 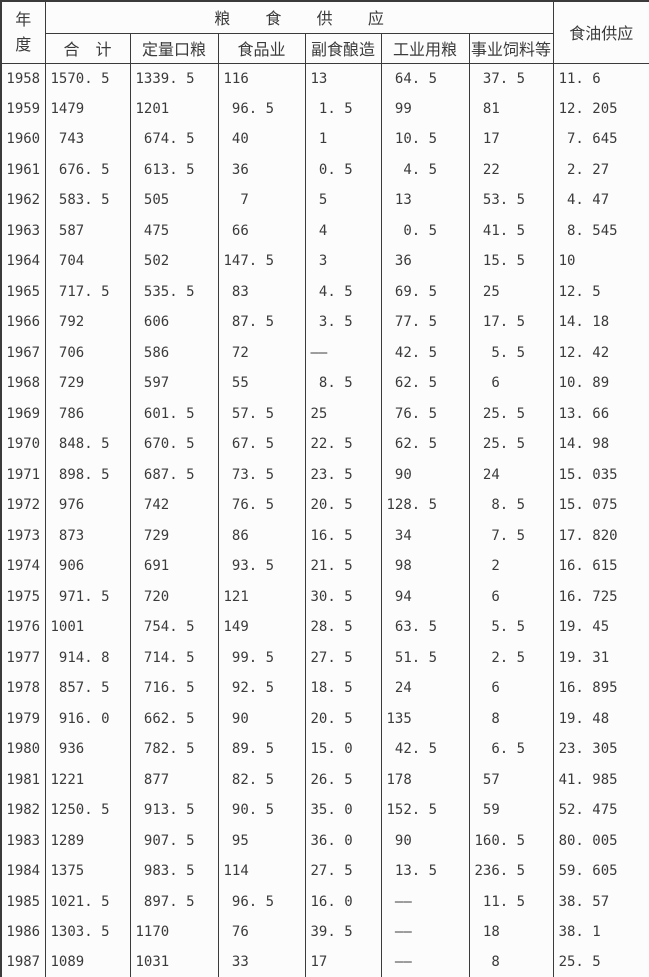 What do you see at coordinates (174, 322) in the screenshot?
I see `value-cell: 606` at bounding box center [174, 322].